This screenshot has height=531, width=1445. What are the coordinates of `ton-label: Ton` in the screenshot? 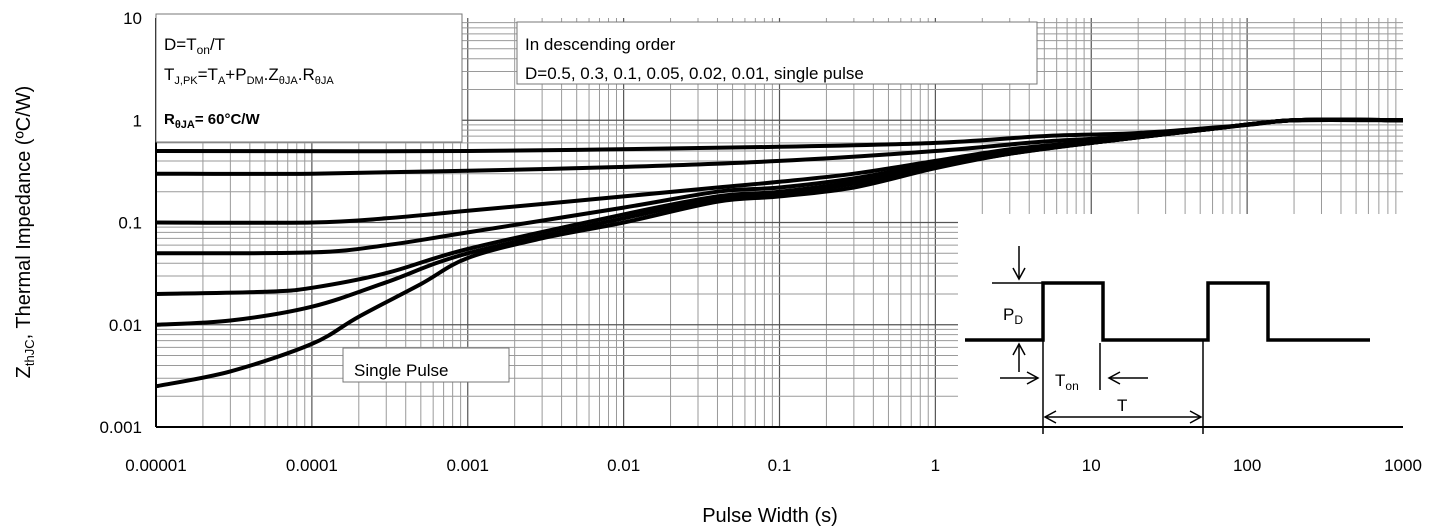 It's located at (1067, 382).